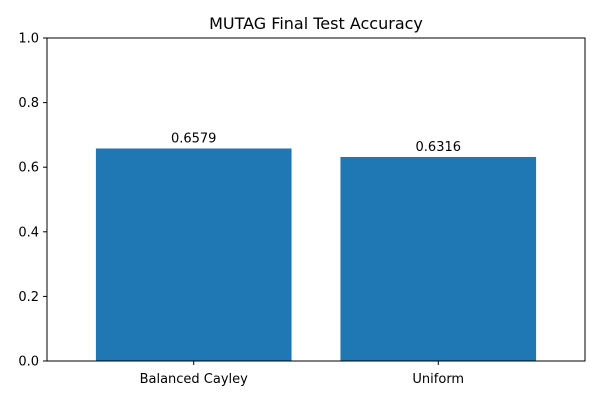 This screenshot has width=600, height=400. I want to click on data-label-1: 0.6316, so click(439, 147).